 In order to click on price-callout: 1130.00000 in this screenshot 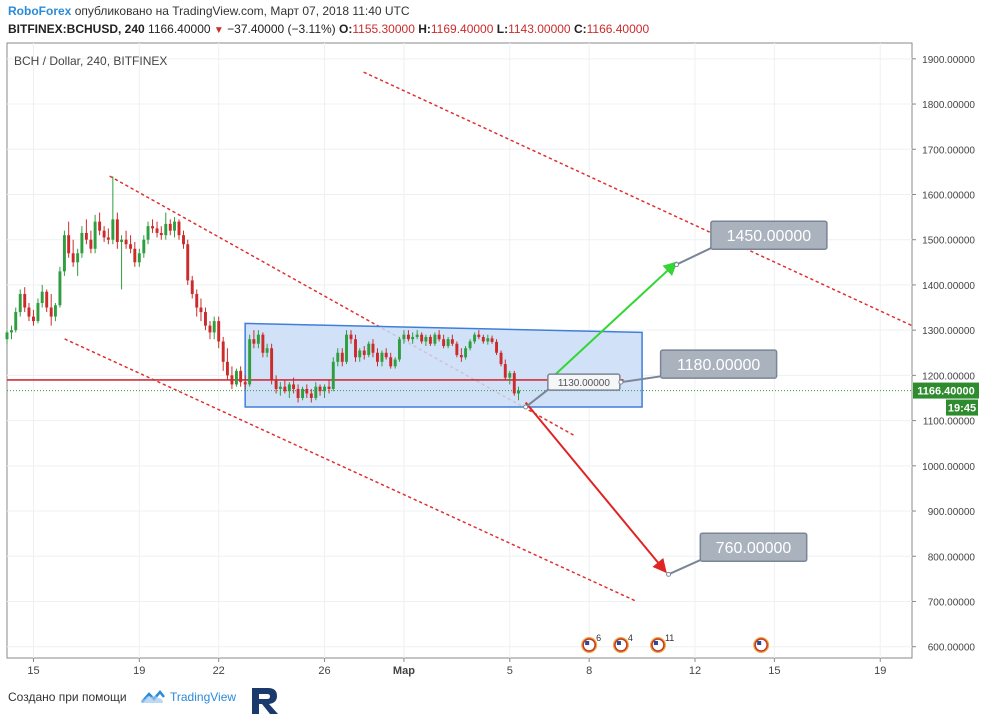, I will do `click(572, 391)`.